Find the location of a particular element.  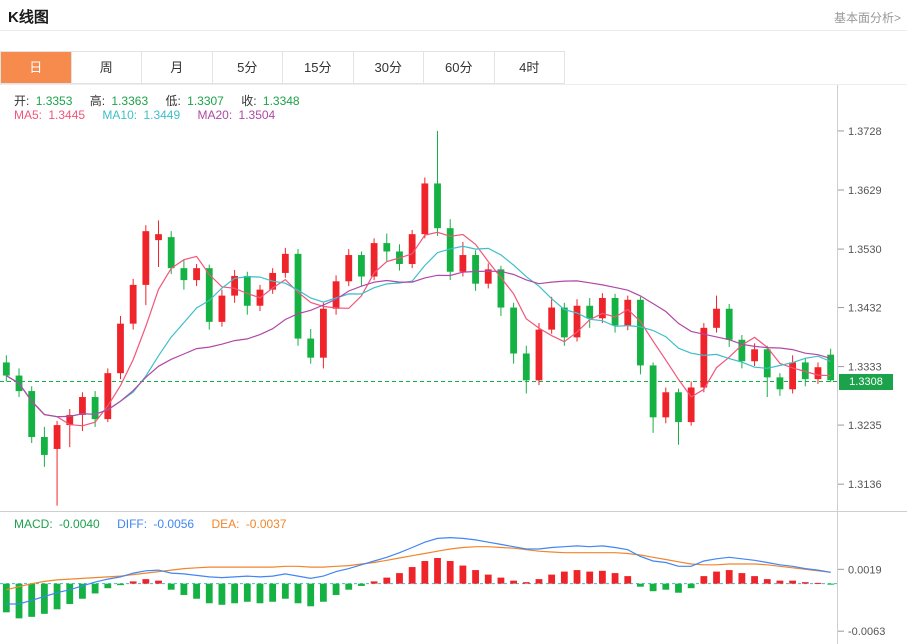

diff-line is located at coordinates (418, 570).